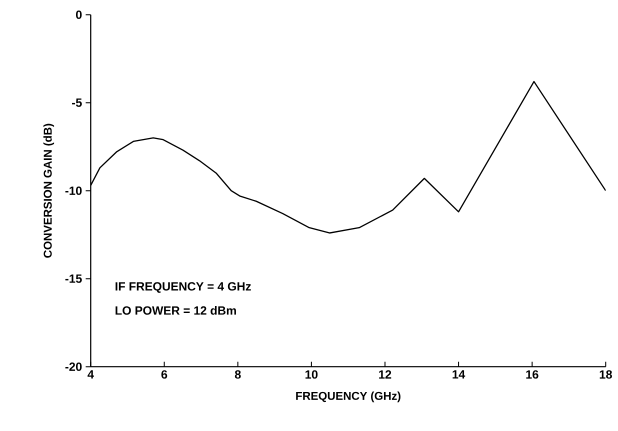  Describe the element at coordinates (91, 374) in the screenshot. I see `x-tick-label: 4` at that location.